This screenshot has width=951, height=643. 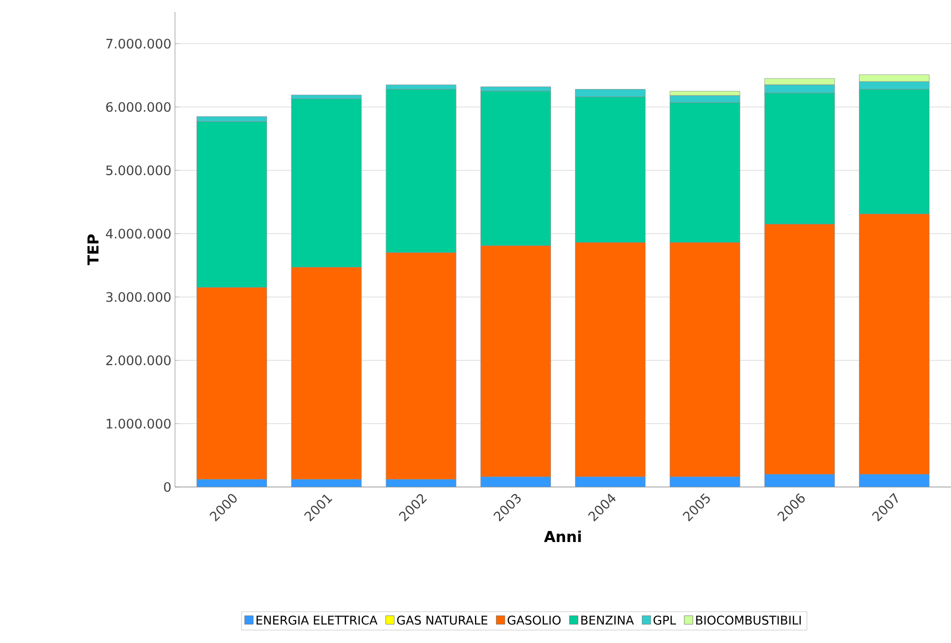 I want to click on y-tick-label: 2.000.000, so click(x=138, y=360).